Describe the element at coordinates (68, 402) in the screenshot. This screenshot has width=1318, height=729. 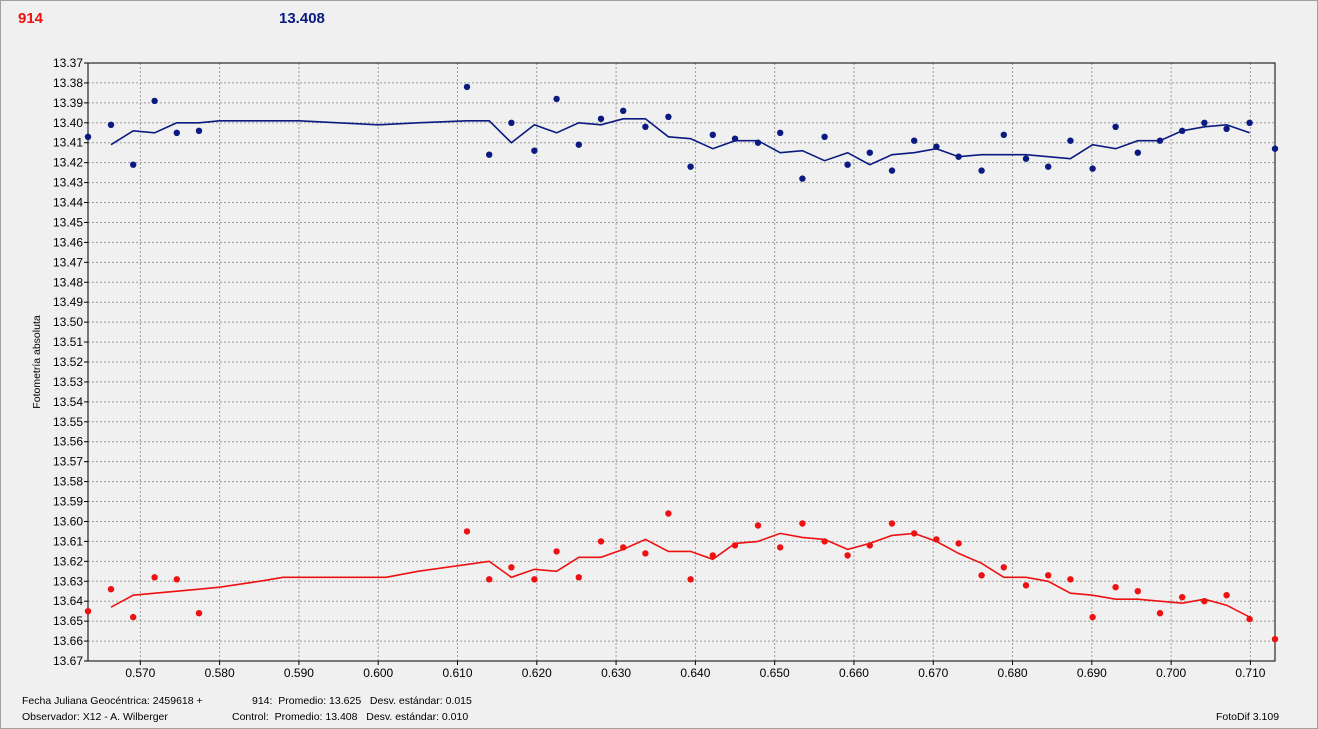
I see `y-tick-label: 13.54` at that location.